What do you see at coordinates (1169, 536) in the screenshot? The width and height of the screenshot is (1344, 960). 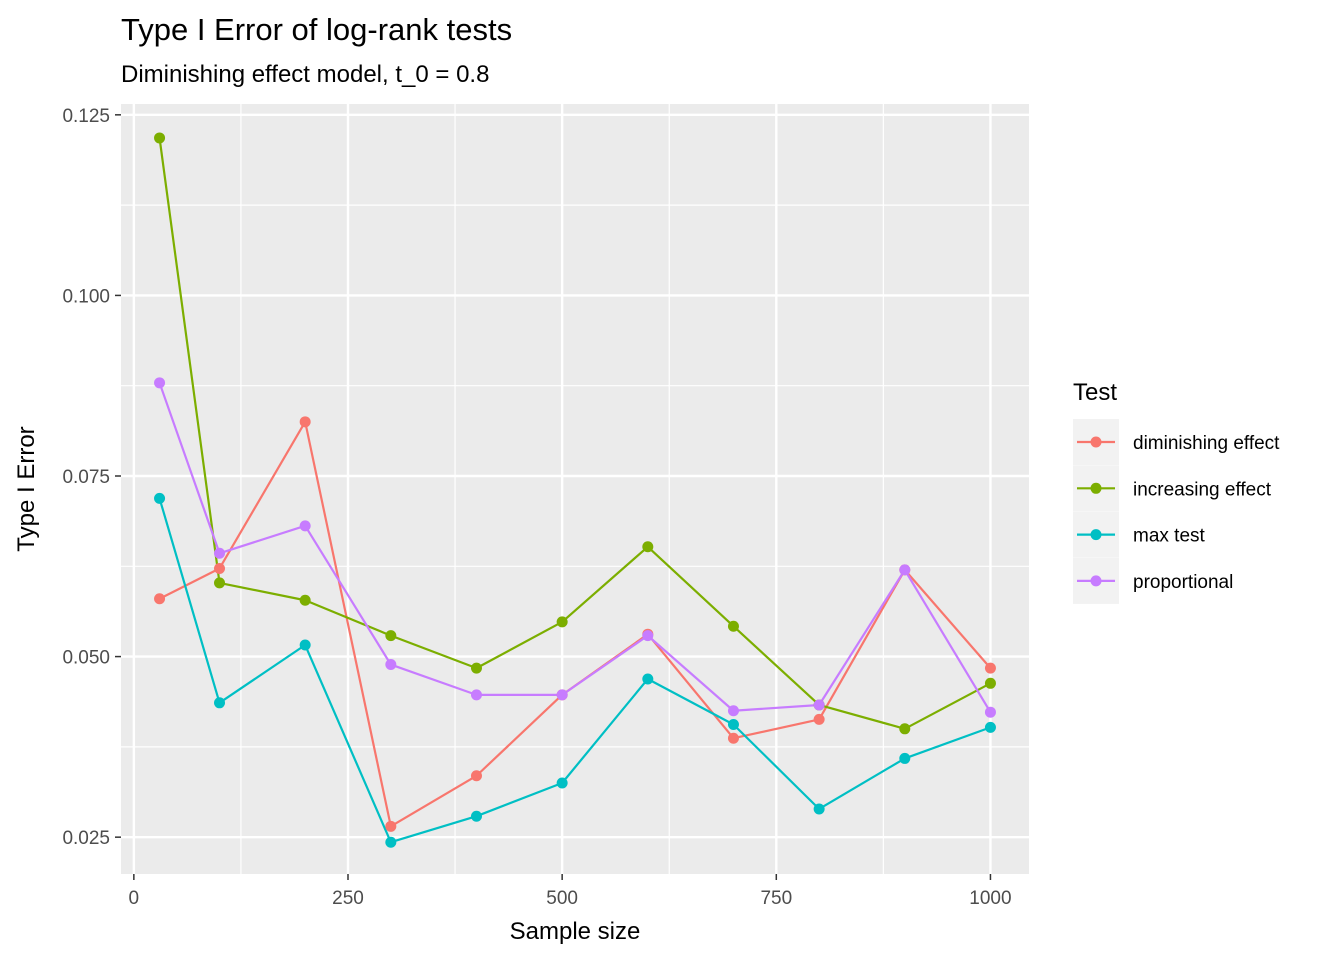 I see `legend-label-max-test: max test` at bounding box center [1169, 536].